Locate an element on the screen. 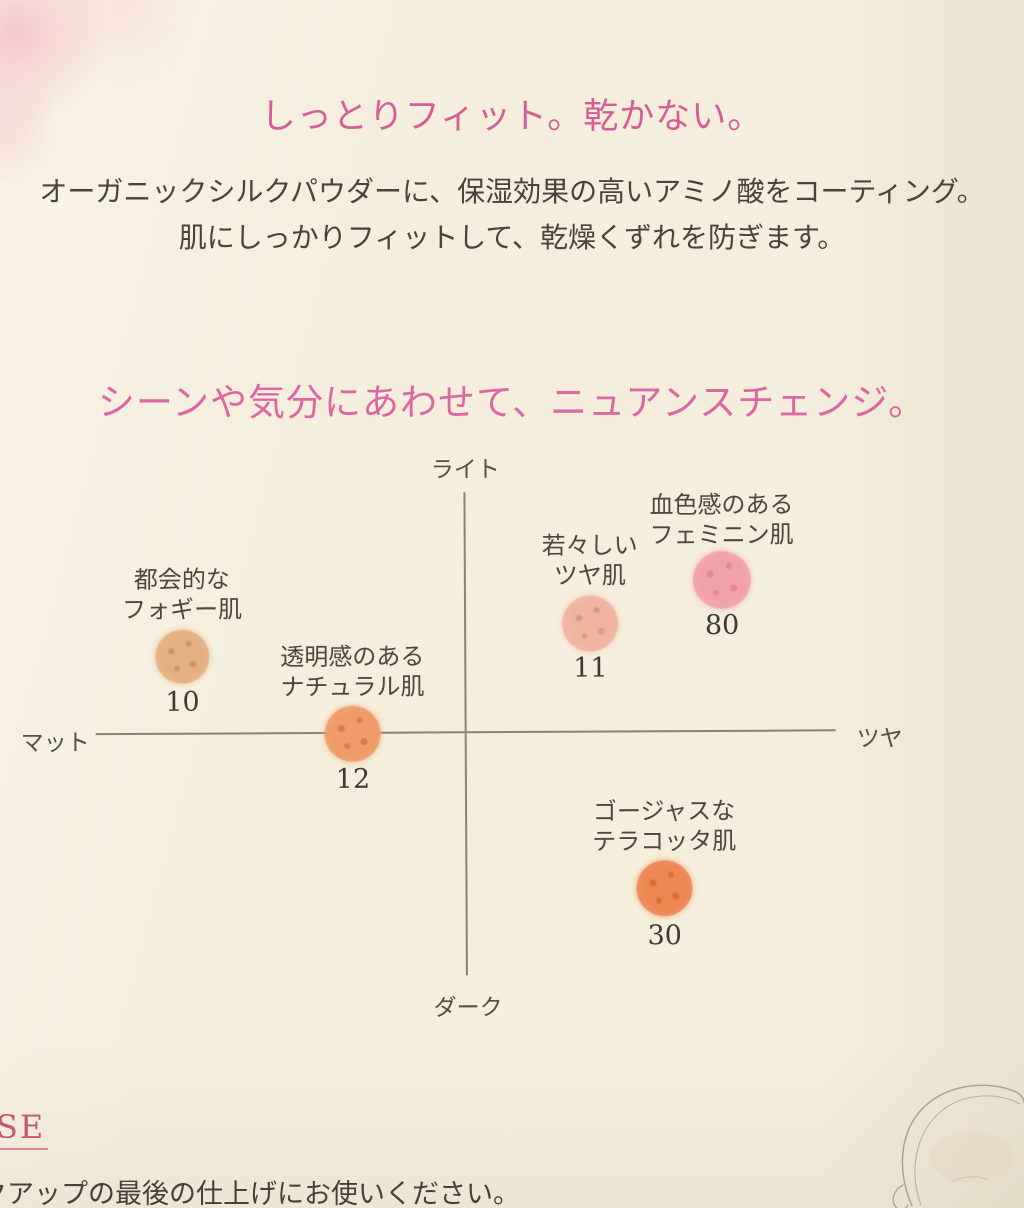 This screenshot has height=1208, width=1024. point-label-30: ゴージャスな テラコッタ肌 is located at coordinates (664, 826).